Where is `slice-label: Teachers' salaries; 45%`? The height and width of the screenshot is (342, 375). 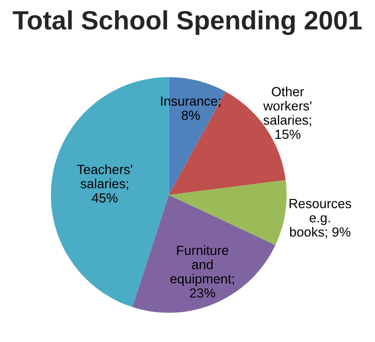 slice-label: Teachers' salaries; 45% is located at coordinates (104, 183).